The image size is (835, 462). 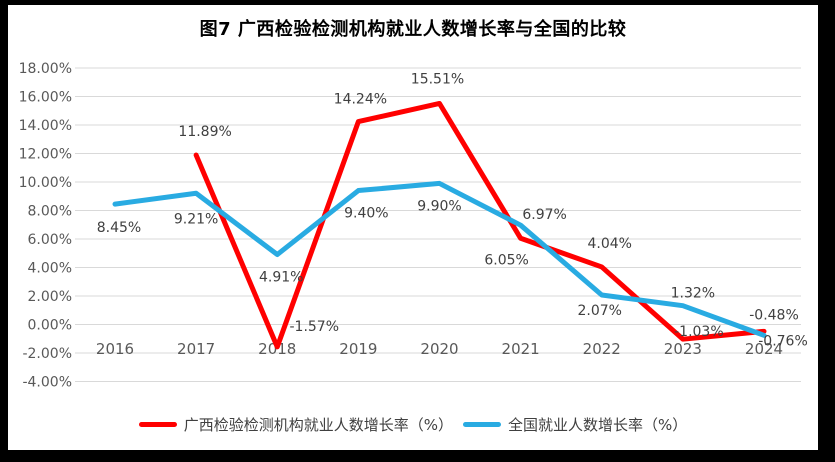 I want to click on data-label: 9.90%, so click(x=439, y=206).